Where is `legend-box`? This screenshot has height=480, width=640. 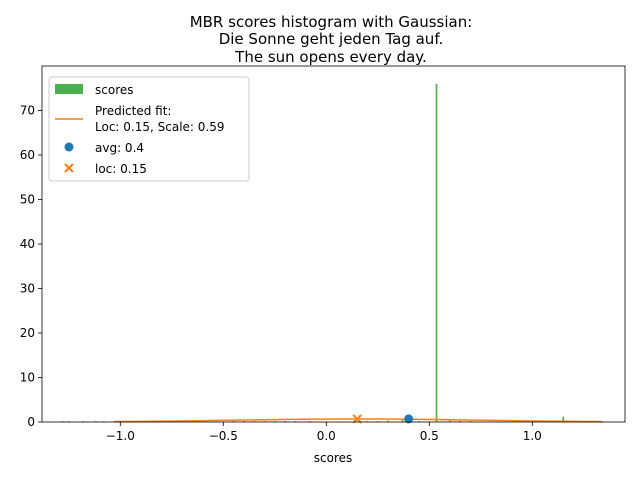
legend-box is located at coordinates (149, 129).